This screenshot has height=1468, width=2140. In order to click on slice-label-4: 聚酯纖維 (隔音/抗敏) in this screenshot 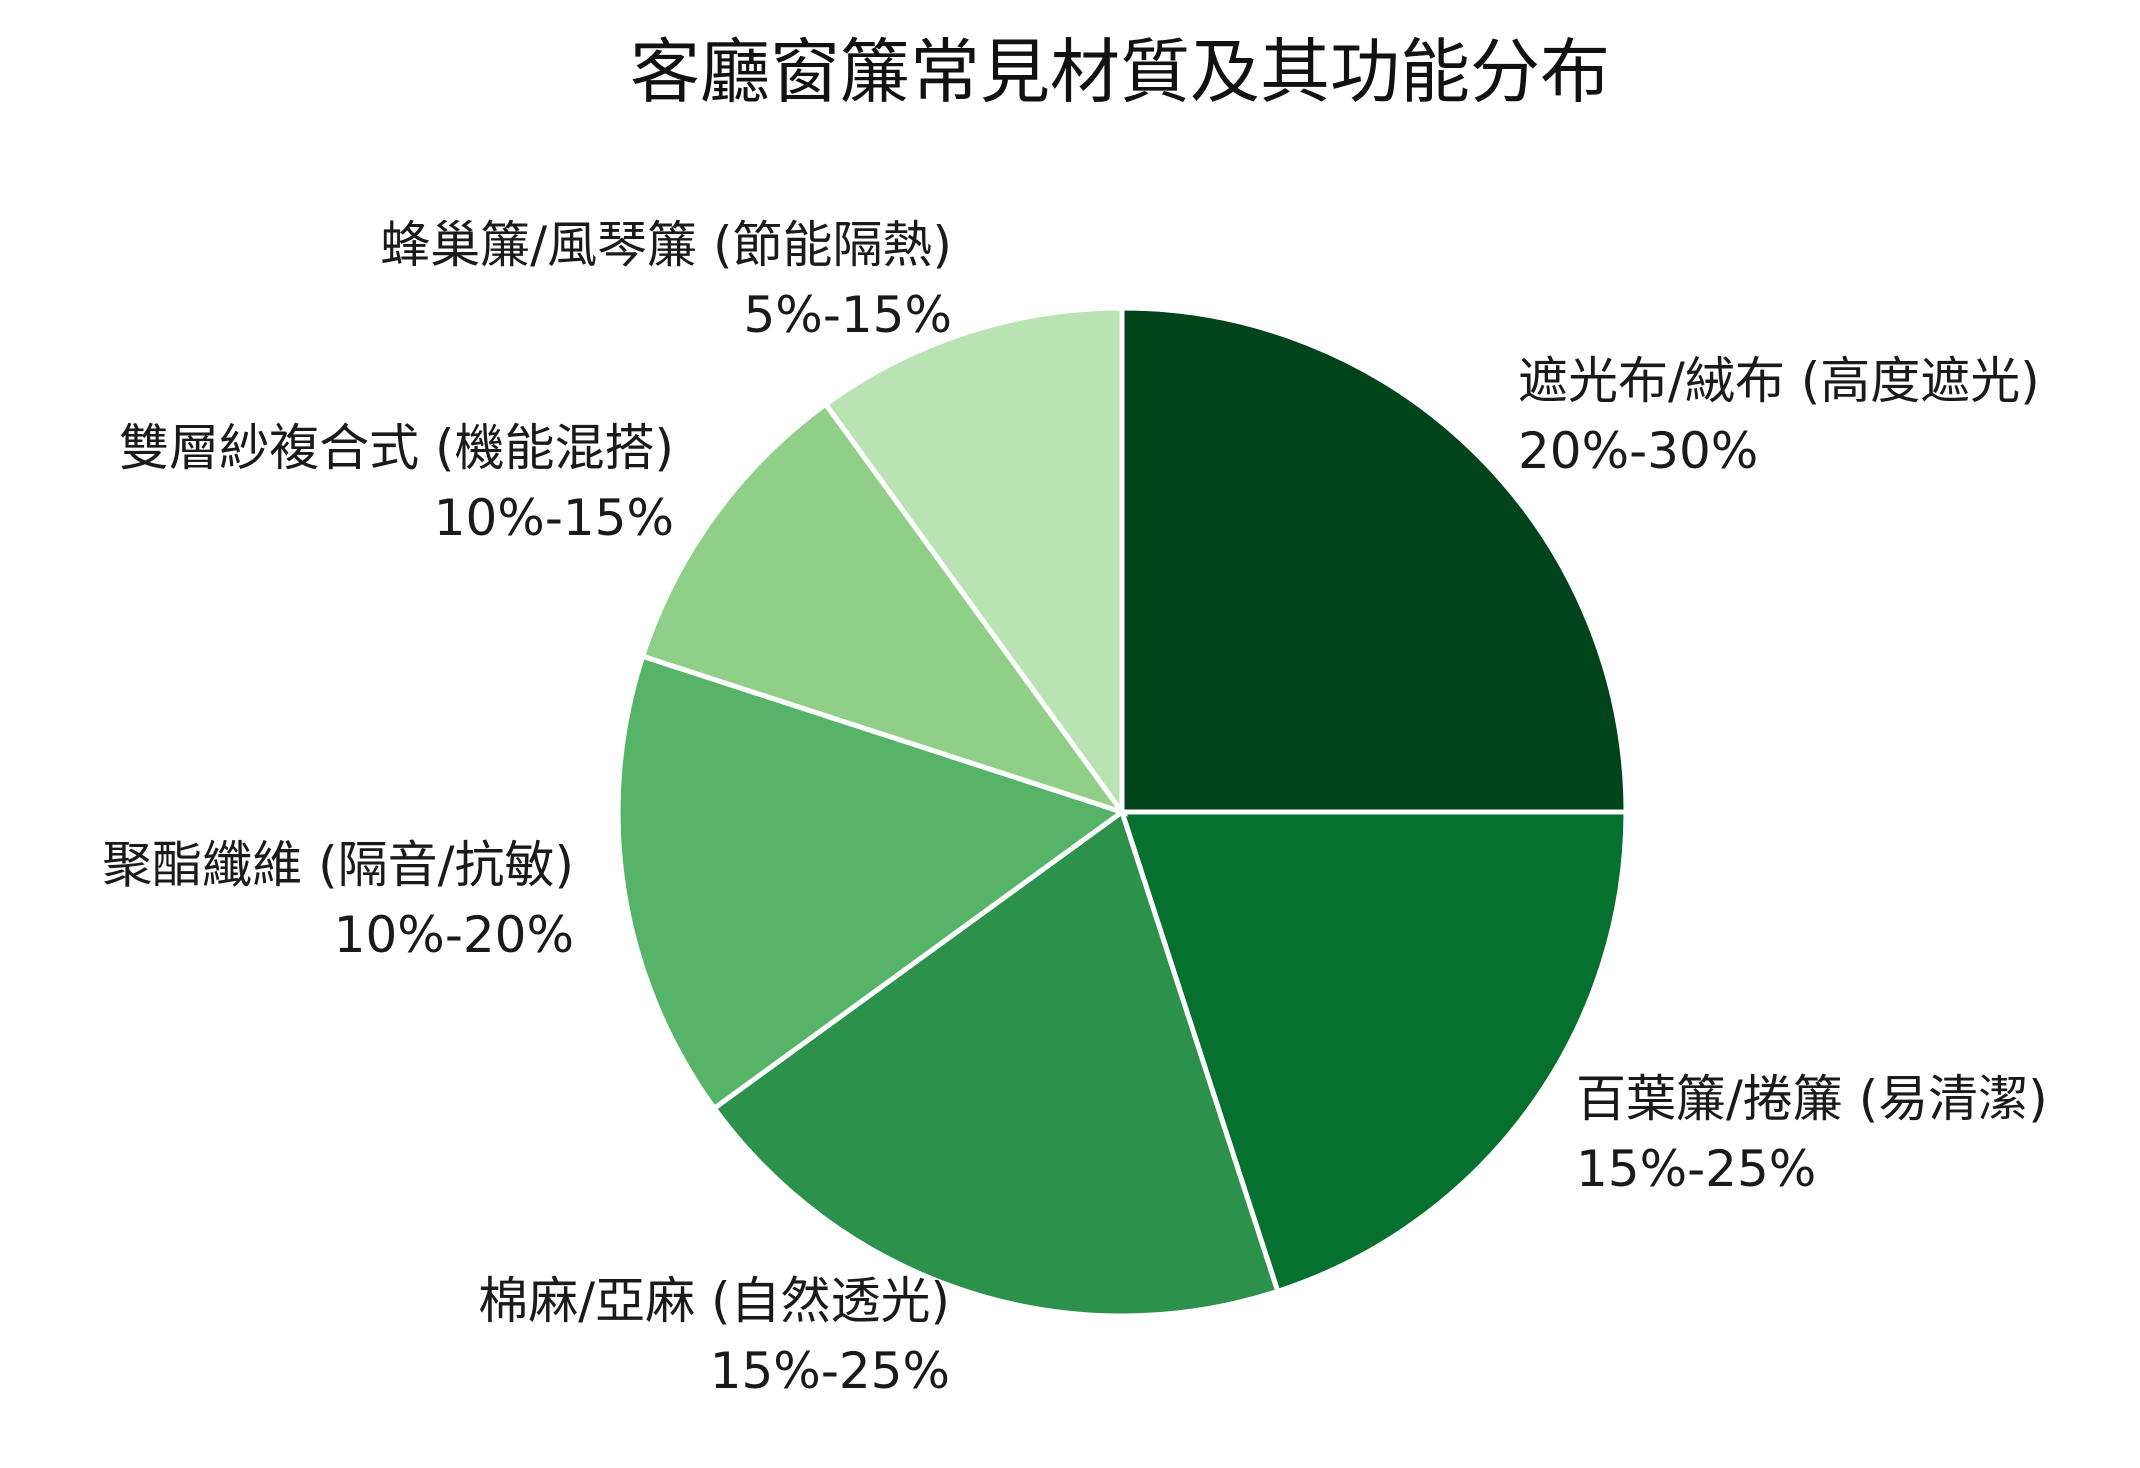, I will do `click(338, 865)`.